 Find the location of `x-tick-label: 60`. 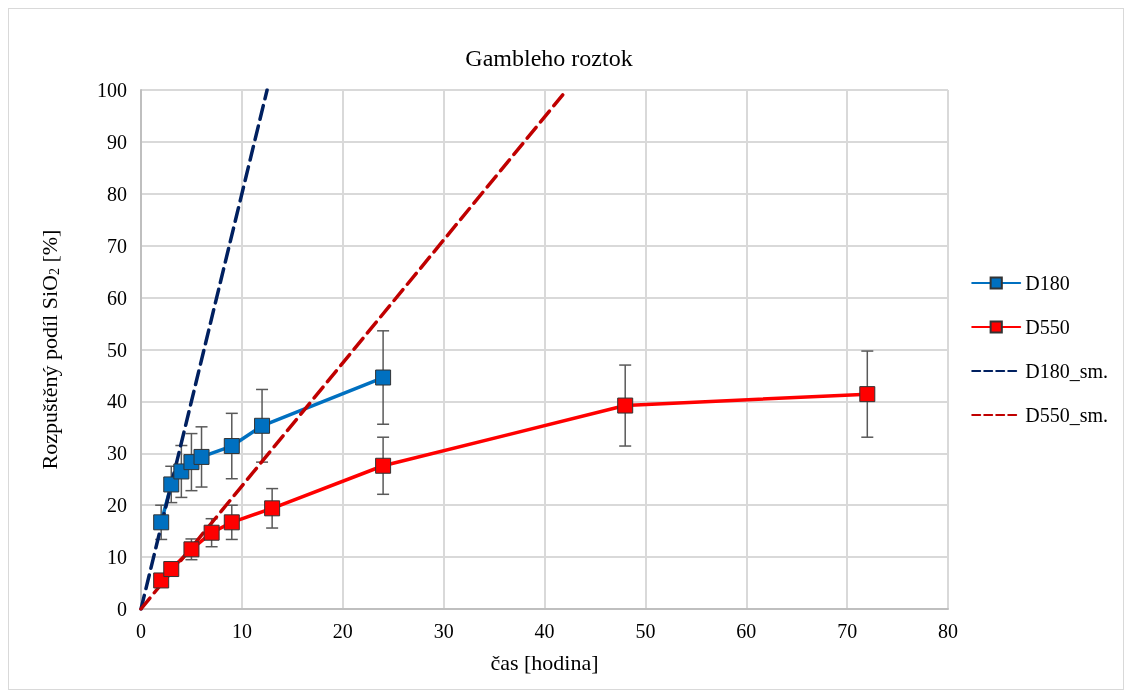

x-tick-label: 60 is located at coordinates (746, 631).